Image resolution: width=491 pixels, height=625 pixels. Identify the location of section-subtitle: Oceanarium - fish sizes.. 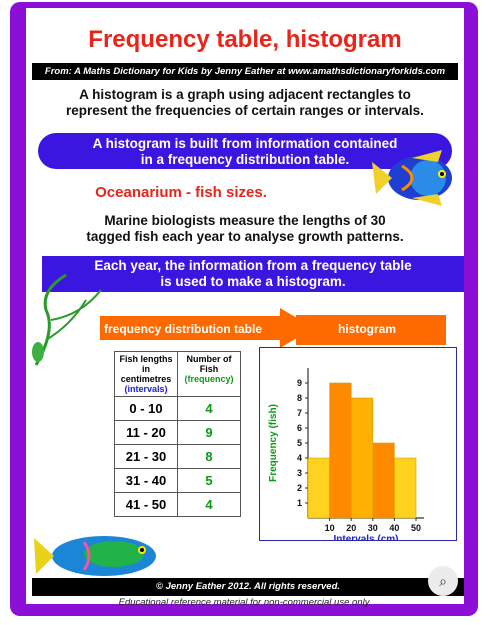
(181, 192).